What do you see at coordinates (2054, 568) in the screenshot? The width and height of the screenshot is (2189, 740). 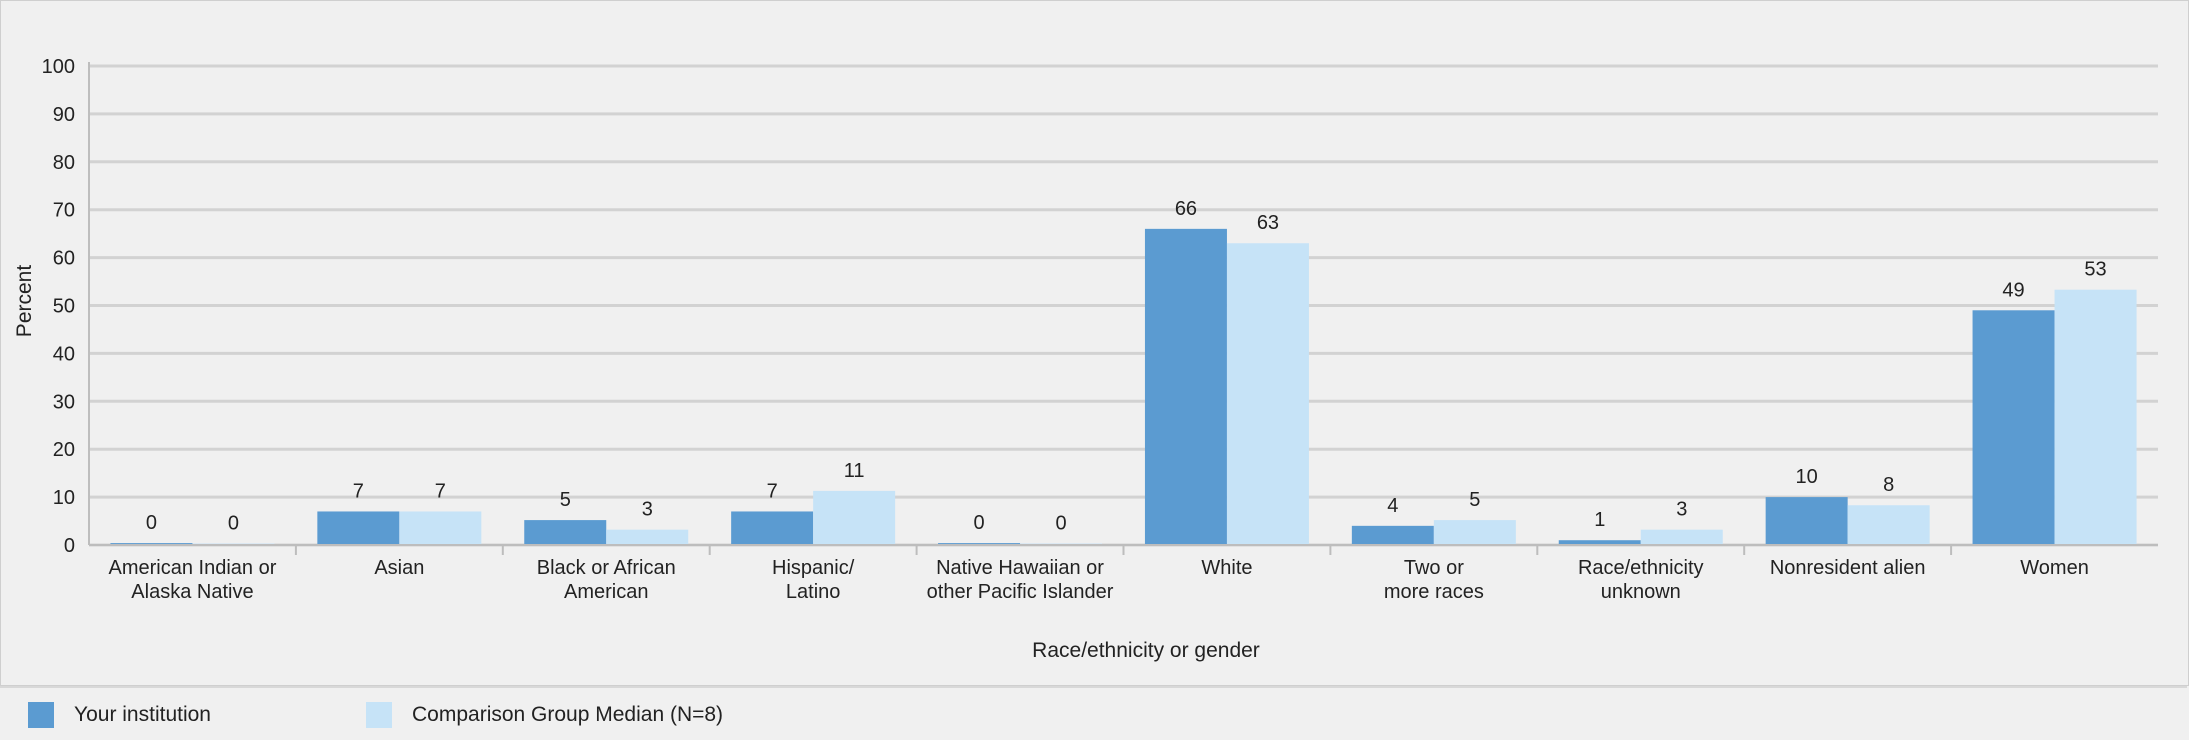 I see `x-tick-label: Women` at bounding box center [2054, 568].